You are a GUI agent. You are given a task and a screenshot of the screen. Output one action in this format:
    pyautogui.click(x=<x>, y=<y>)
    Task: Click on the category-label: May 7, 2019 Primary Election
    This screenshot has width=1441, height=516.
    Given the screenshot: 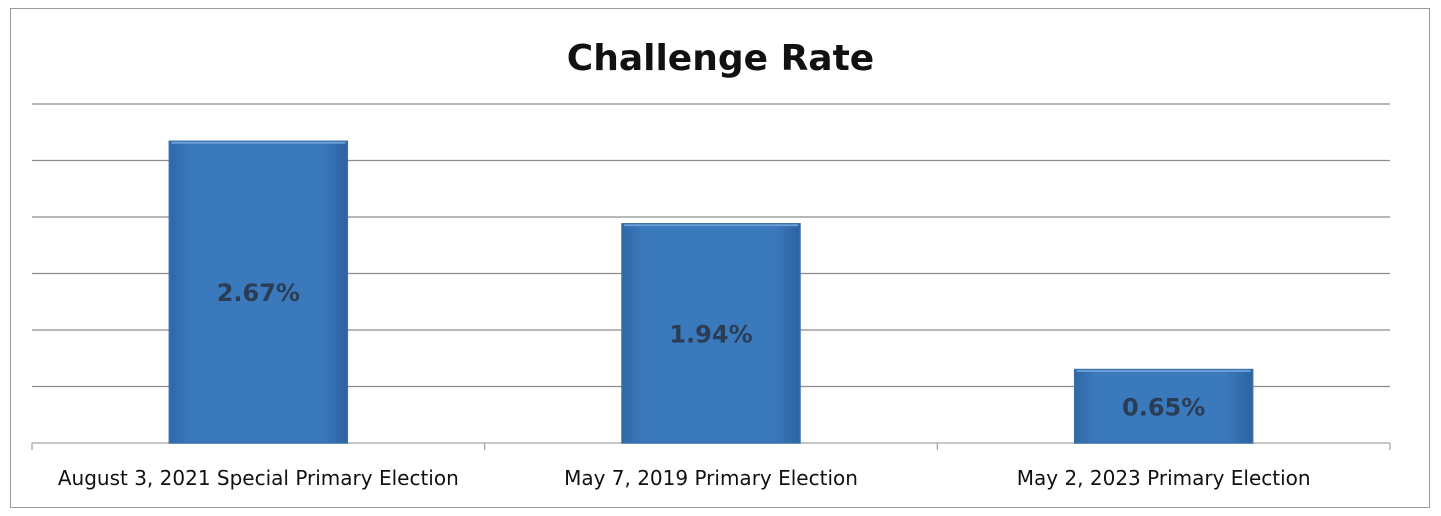 What is the action you would take?
    pyautogui.click(x=711, y=478)
    